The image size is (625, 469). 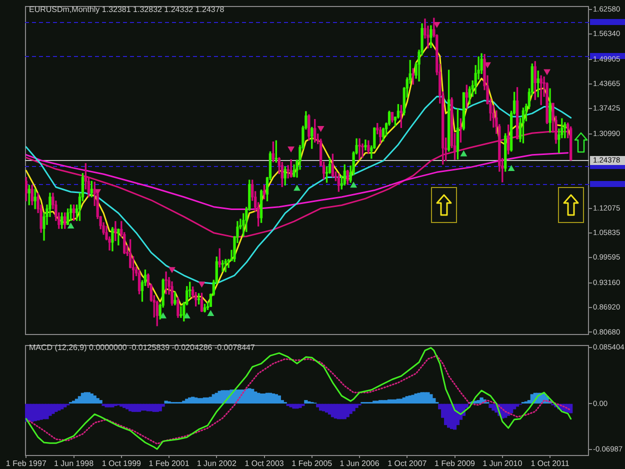 I want to click on x-tick-label: 1 Feb 1997, so click(x=26, y=463).